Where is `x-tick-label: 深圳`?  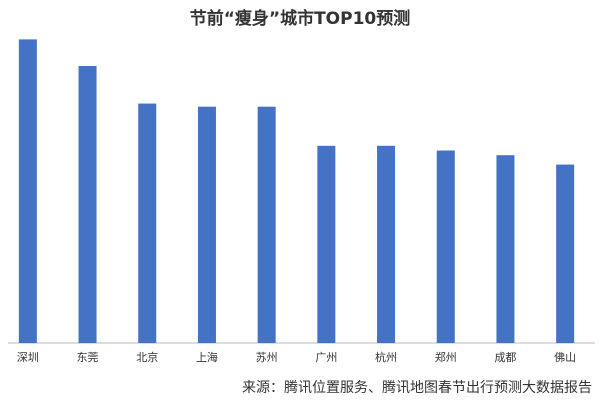
x-tick-label: 深圳 is located at coordinates (28, 357).